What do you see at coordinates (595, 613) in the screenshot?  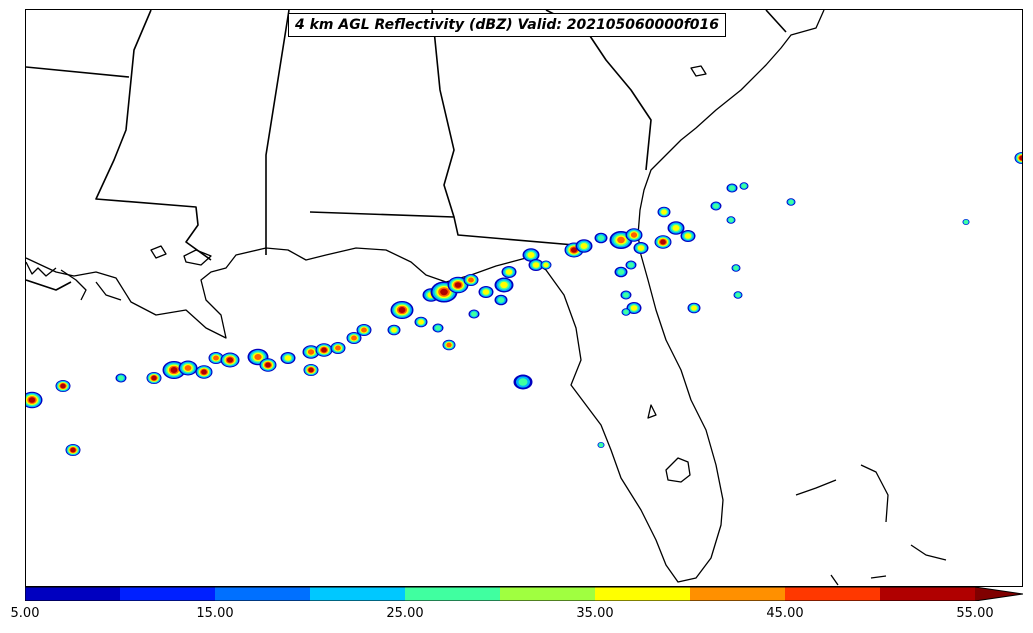 I see `colorbar-tick-label: 35.00` at bounding box center [595, 613].